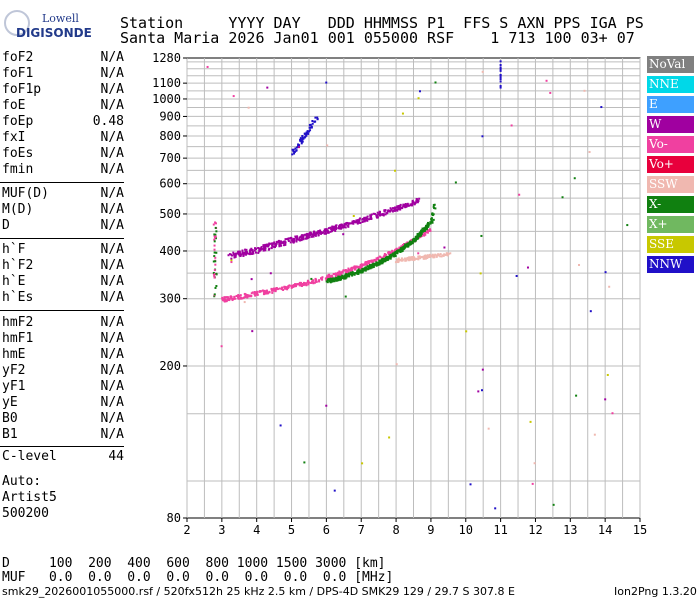  Describe the element at coordinates (18, 297) in the screenshot. I see `param-name: h`Es` at that location.